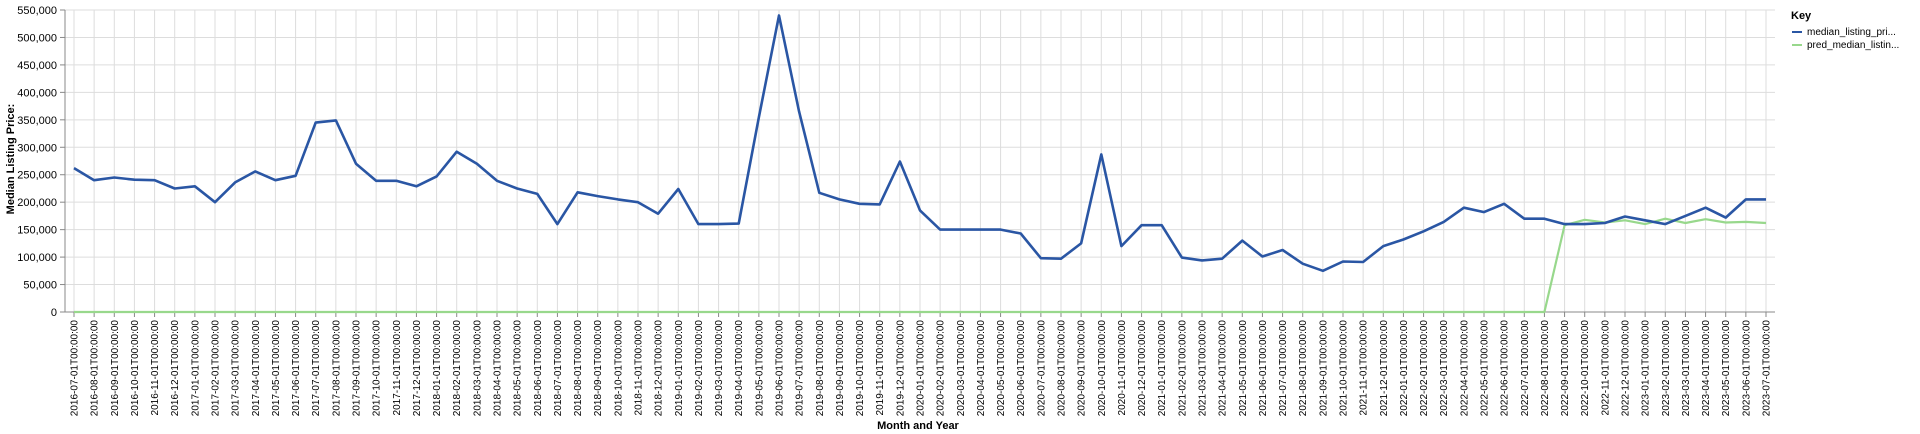 The image size is (1920, 434). Describe the element at coordinates (195, 368) in the screenshot. I see `x-tick-label: 2017-01-01T00:00:00` at that location.